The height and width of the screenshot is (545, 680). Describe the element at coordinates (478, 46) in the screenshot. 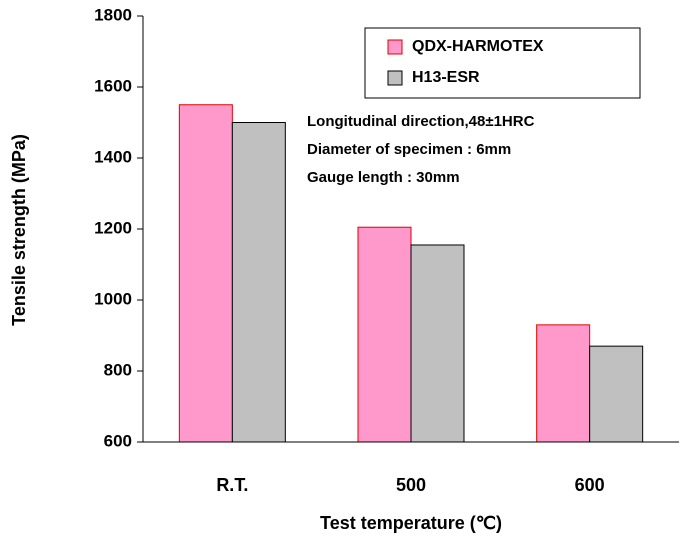

I see `legend-label: QDX-HARMOTEX` at that location.